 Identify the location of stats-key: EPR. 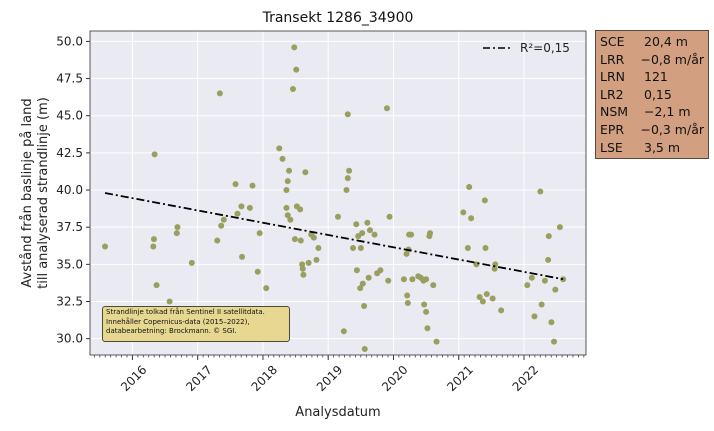
(612, 129).